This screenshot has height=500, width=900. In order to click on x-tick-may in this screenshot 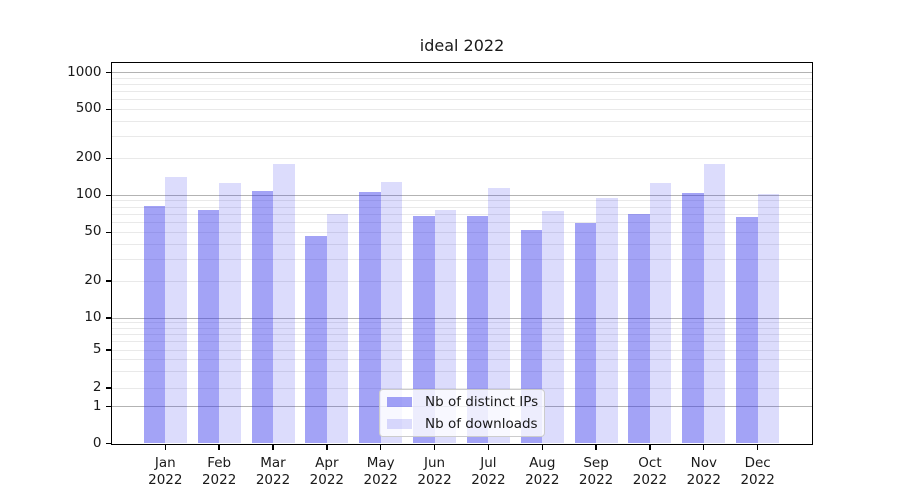, I will do `click(381, 447)`.